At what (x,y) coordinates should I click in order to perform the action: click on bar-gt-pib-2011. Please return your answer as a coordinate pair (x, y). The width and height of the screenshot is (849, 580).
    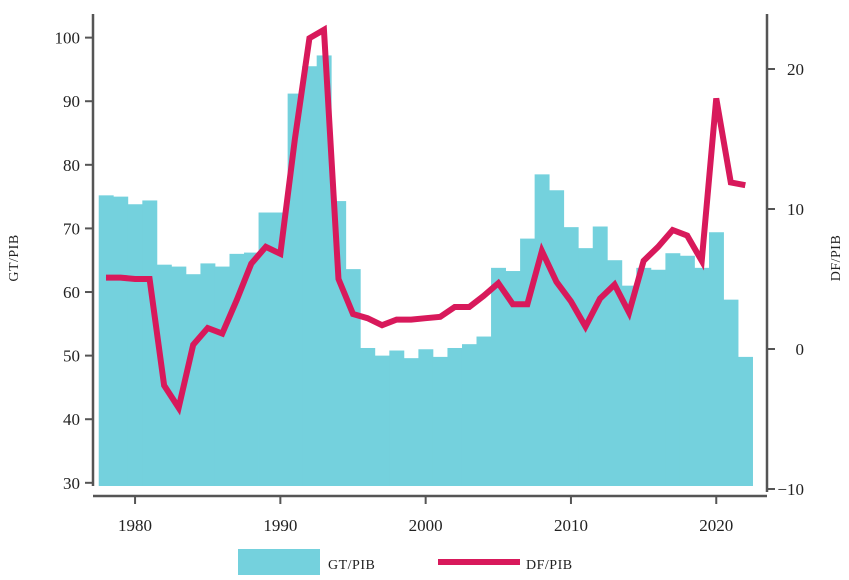
    Looking at the image, I should click on (586, 367).